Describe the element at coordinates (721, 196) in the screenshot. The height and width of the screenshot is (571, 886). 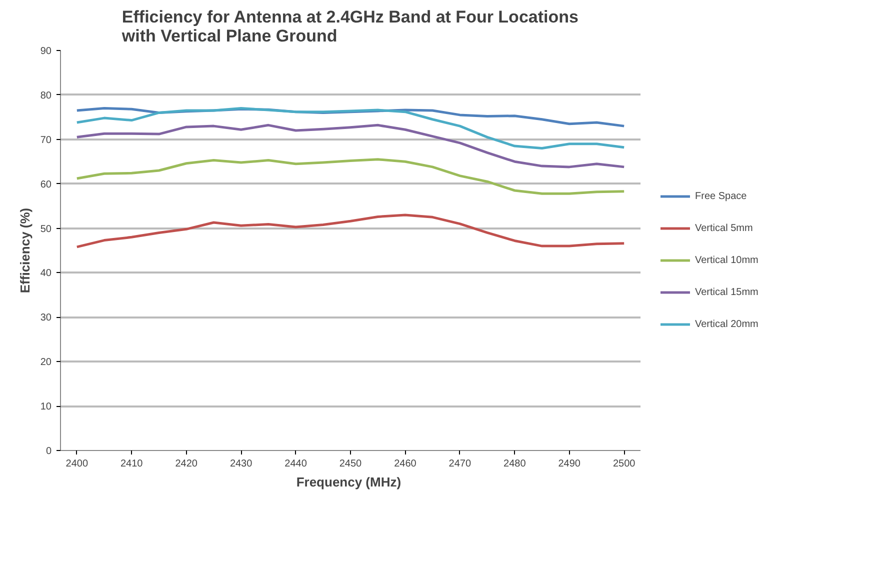
I see `legend-label: Free Space` at that location.